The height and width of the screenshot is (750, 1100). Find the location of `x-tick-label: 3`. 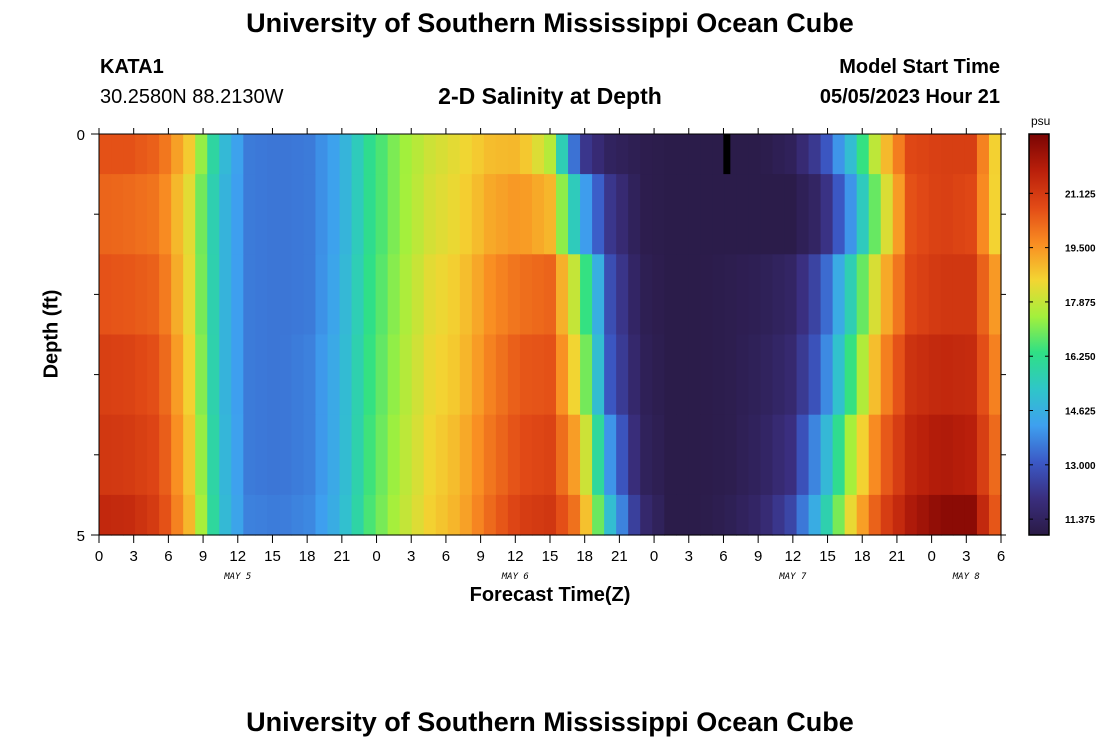

x-tick-label: 3 is located at coordinates (134, 556).